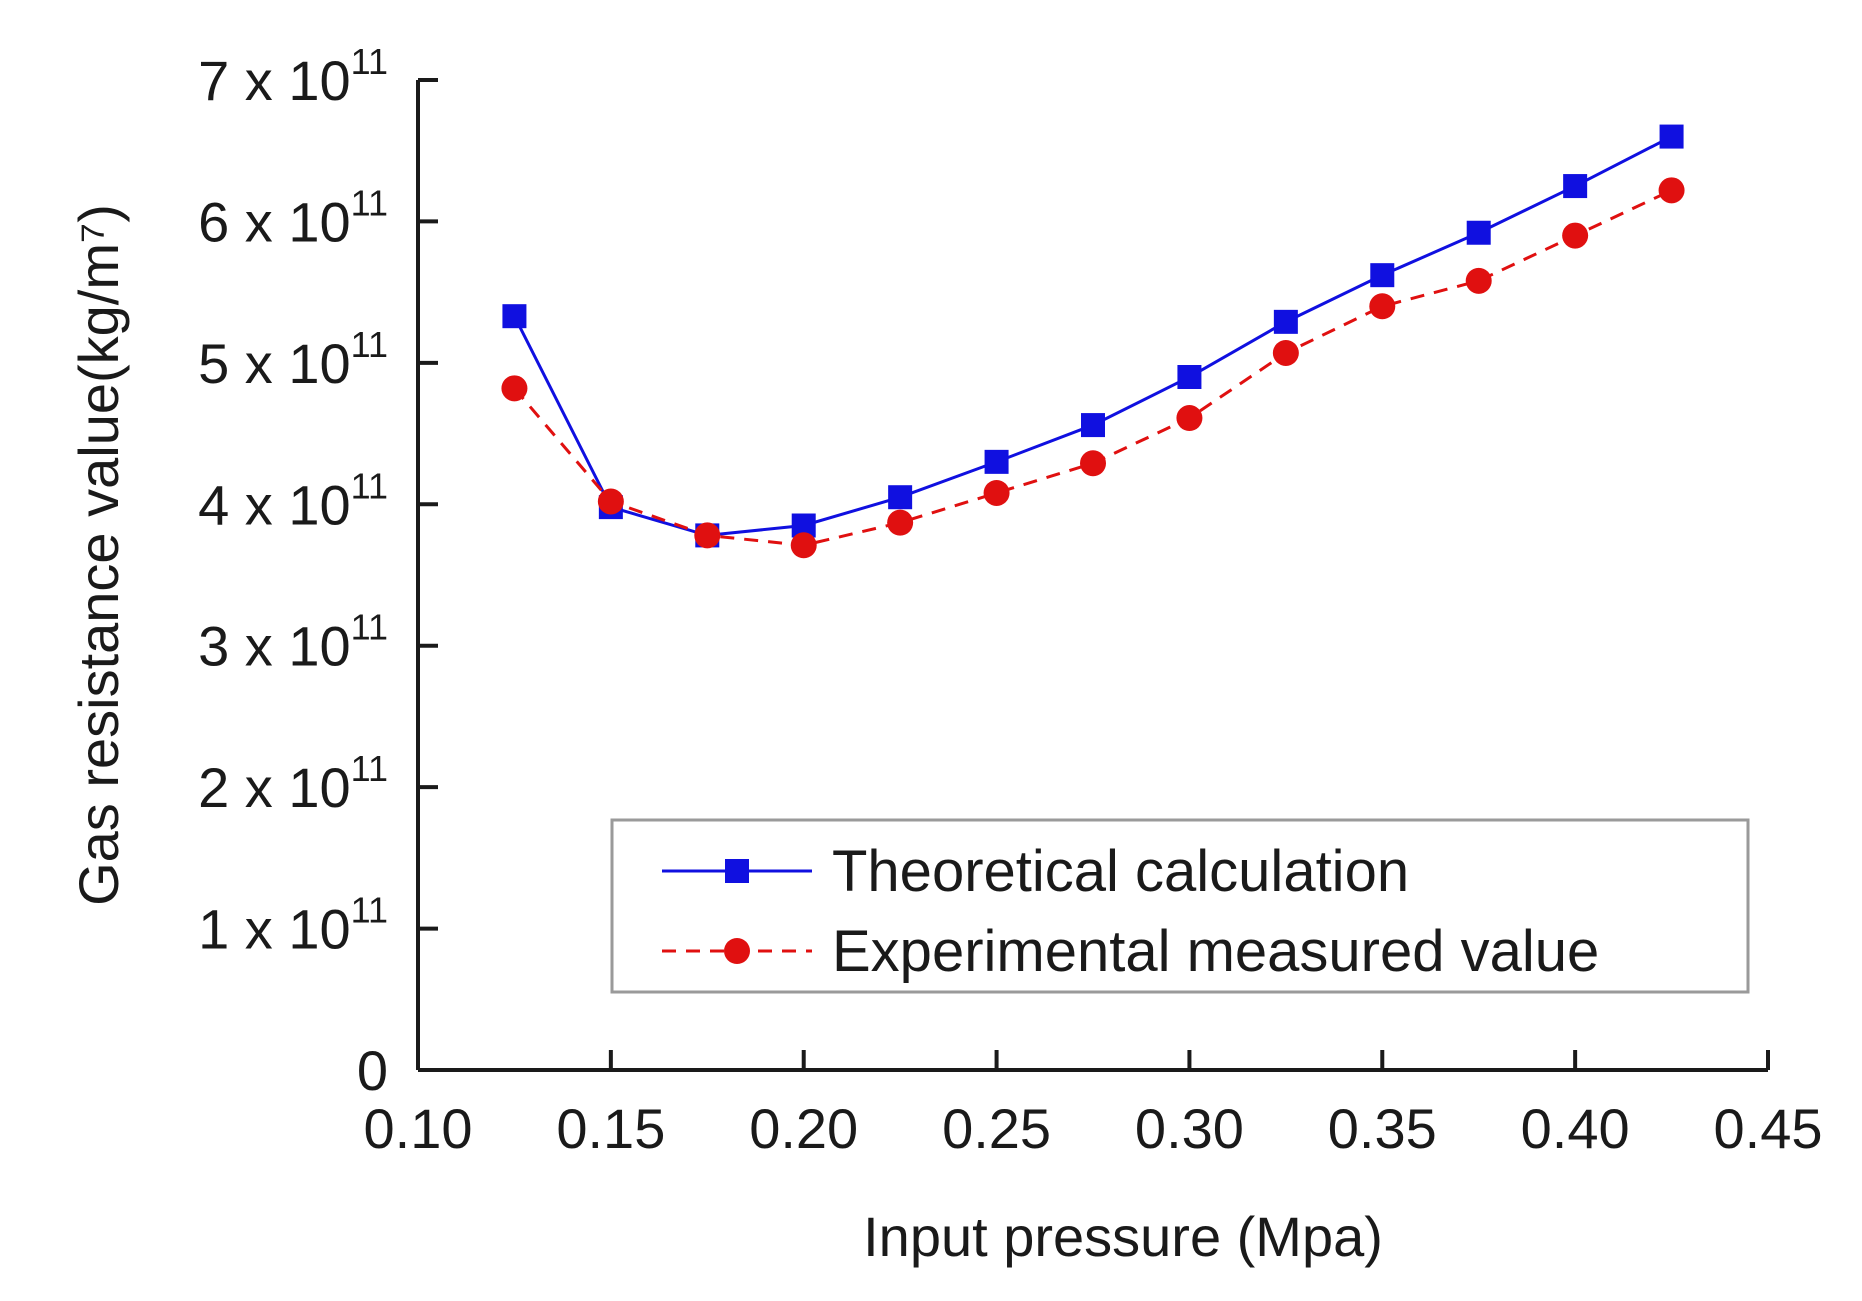 The width and height of the screenshot is (1862, 1301). I want to click on y-tick-label: 2 x 10¹¹, so click(293, 783).